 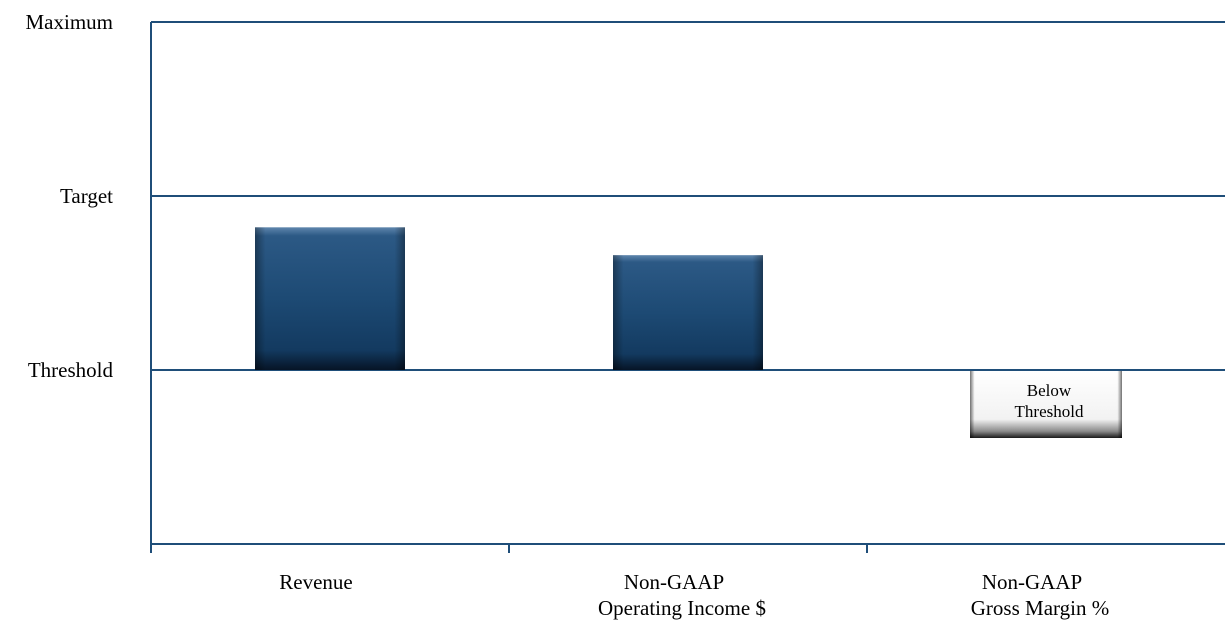 I want to click on annotation-below-threshold: Below Threshold, so click(x=1046, y=404).